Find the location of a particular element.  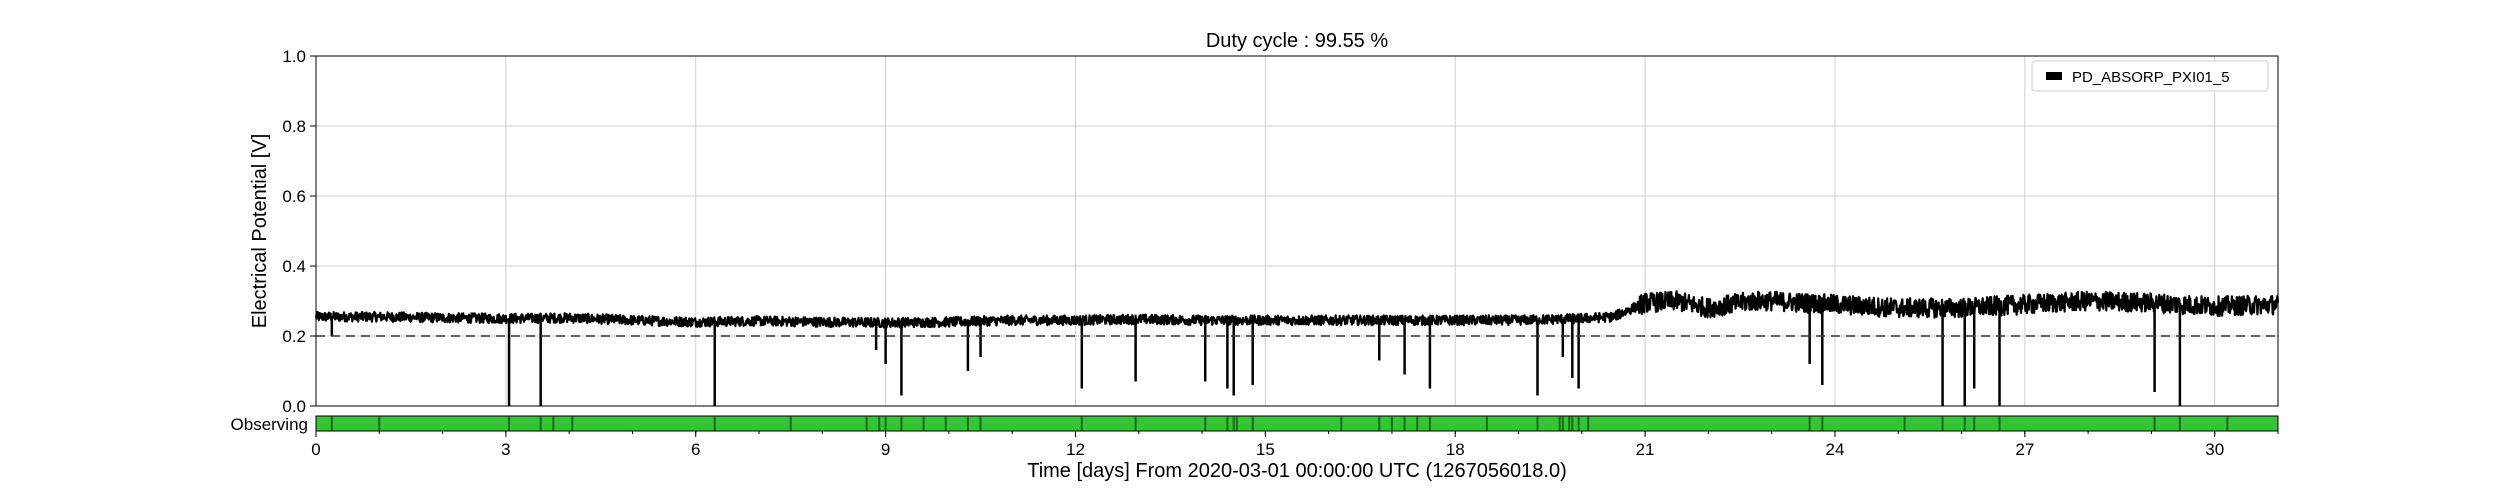

y-axis: 0.0 0.2 0.4 0.6 0.8 1.0 is located at coordinates (299, 231).